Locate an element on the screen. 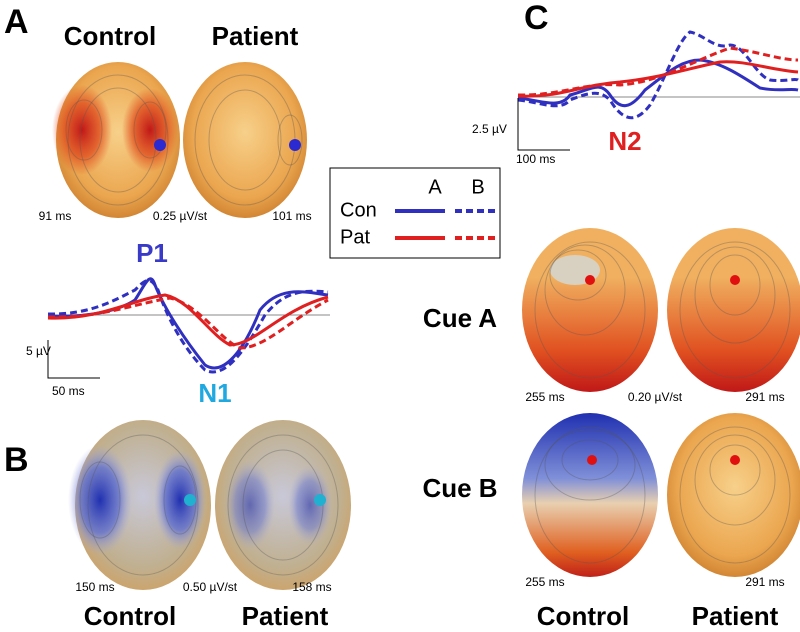 This screenshot has height=632, width=800. x-scale: 100 ms is located at coordinates (535, 159).